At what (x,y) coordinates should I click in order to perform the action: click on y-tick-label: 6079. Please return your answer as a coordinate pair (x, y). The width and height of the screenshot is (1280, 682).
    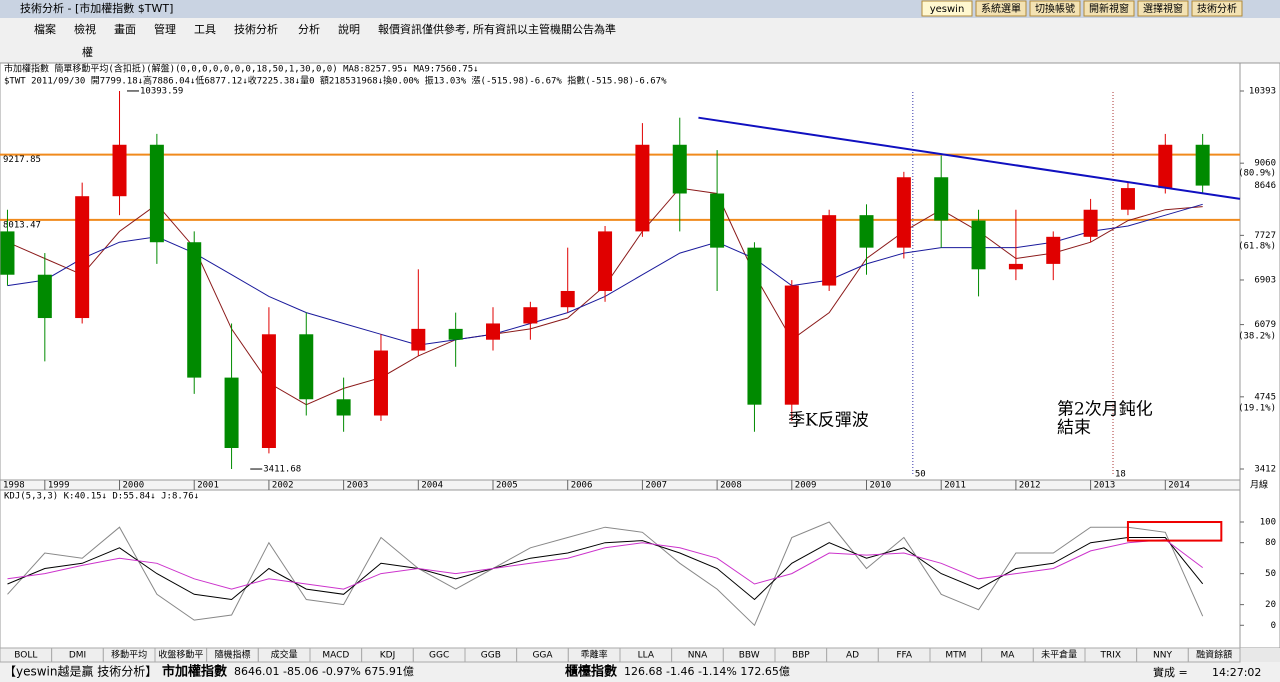
    Looking at the image, I should click on (1265, 325).